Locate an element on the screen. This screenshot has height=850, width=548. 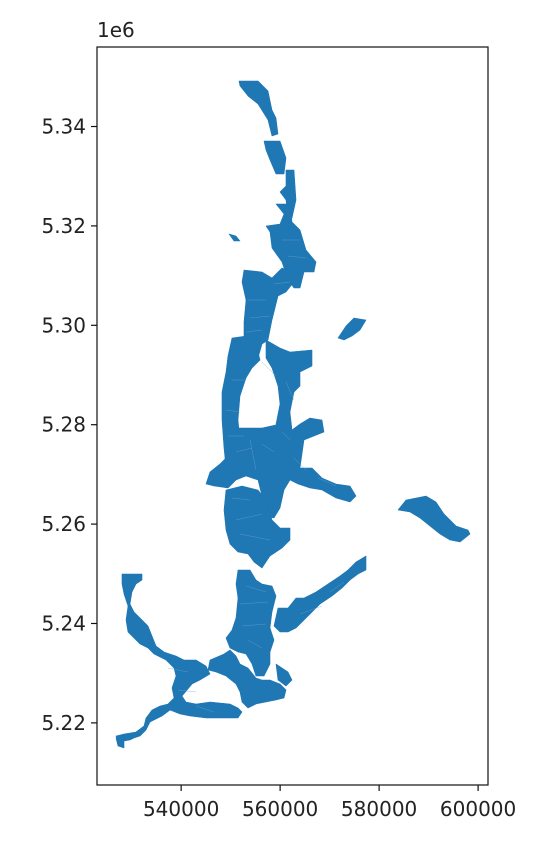
region-upper-lake-area is located at coordinates (291, 246).